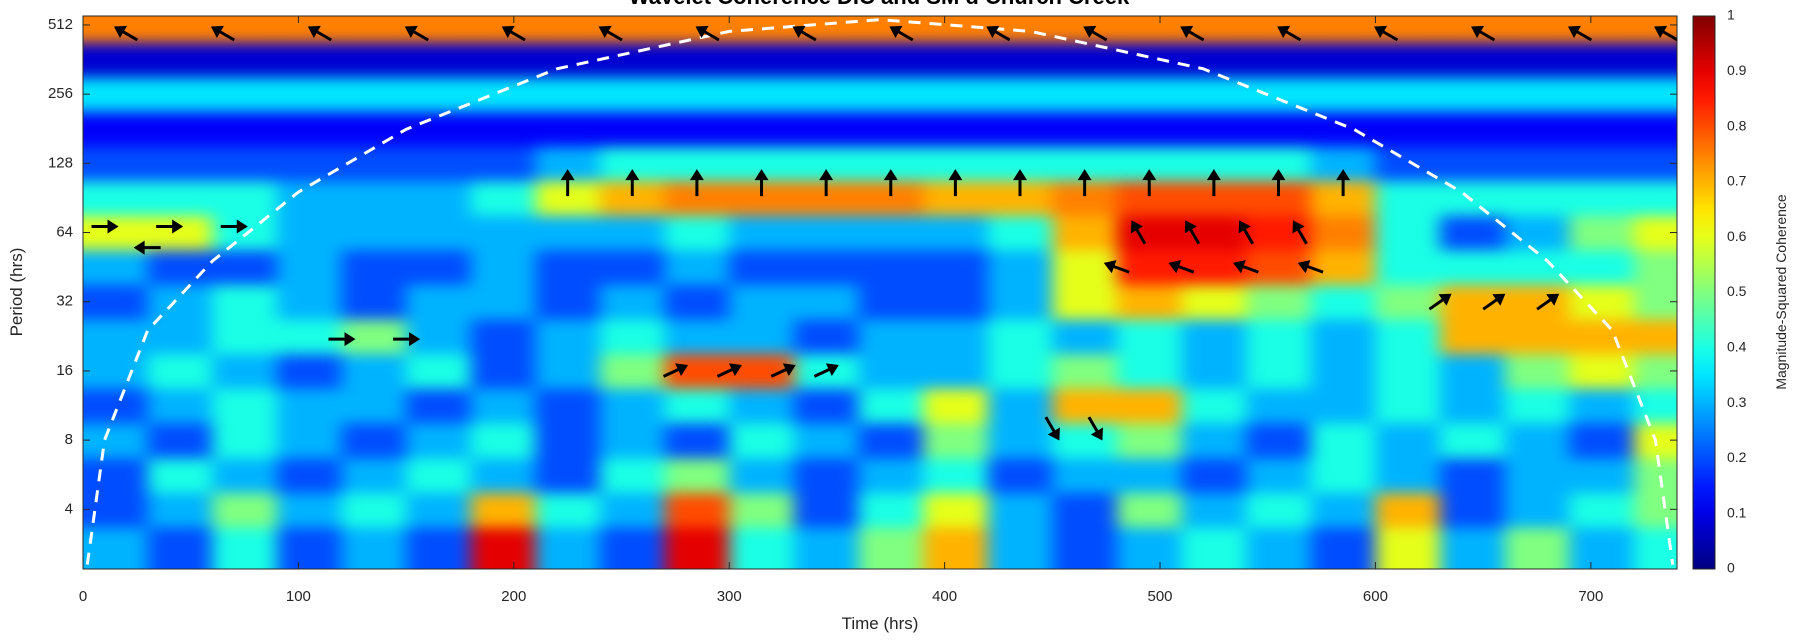 The width and height of the screenshot is (1796, 641). What do you see at coordinates (513, 596) in the screenshot?
I see `x-tick-label: 200` at bounding box center [513, 596].